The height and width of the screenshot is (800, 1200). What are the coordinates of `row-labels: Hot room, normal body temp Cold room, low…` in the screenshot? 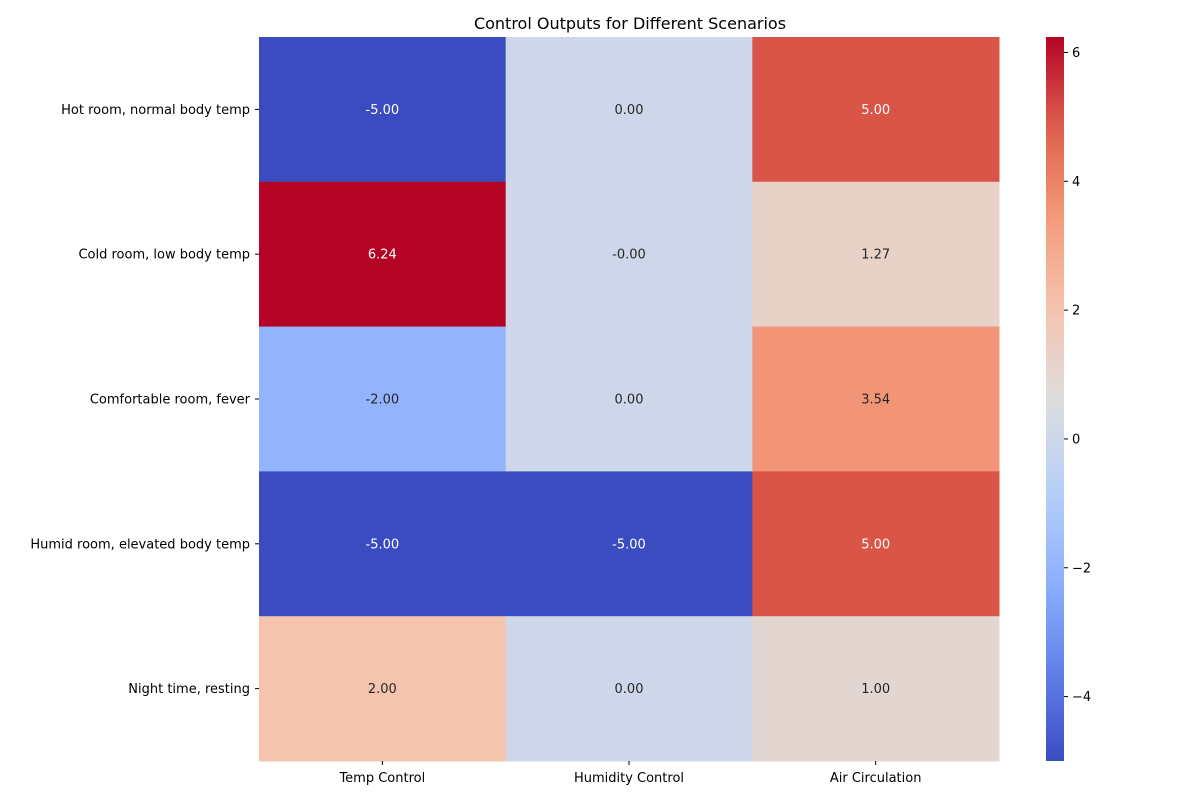 It's located at (144, 400).